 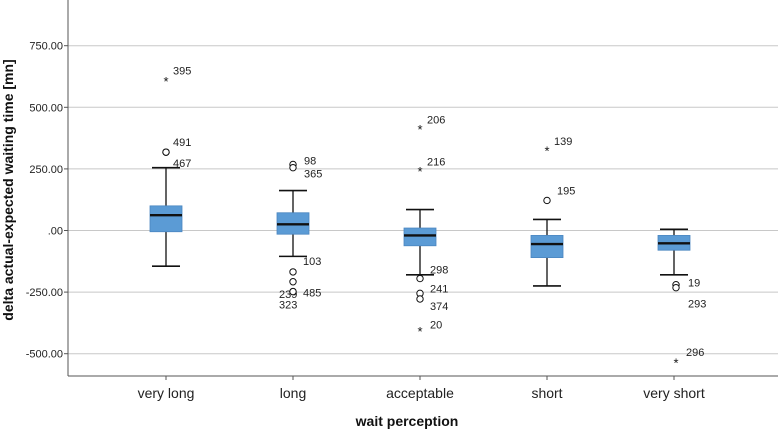 I want to click on outlier-point: * 296, so click(x=688, y=359).